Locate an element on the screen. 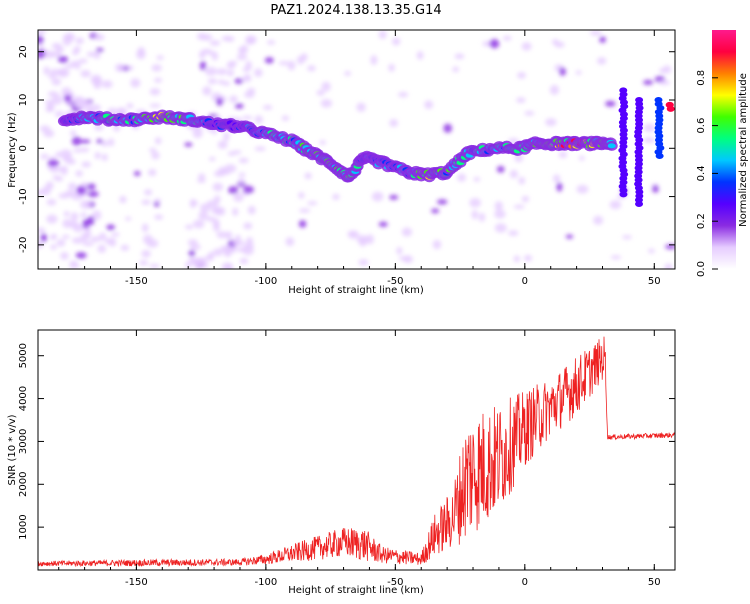 The width and height of the screenshot is (750, 604). x-tick-label: -150 is located at coordinates (136, 582).